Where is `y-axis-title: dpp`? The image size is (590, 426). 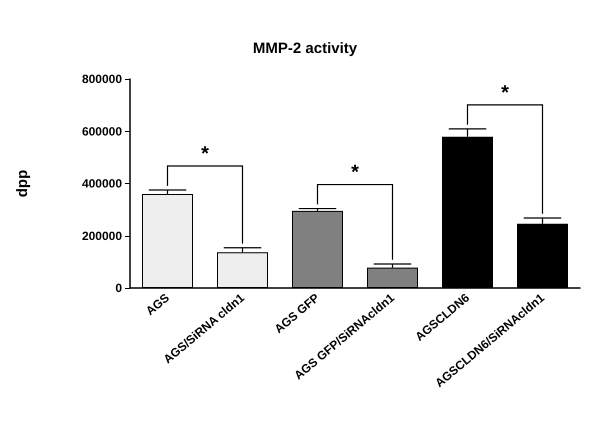 y-axis-title: dpp is located at coordinates (22, 184).